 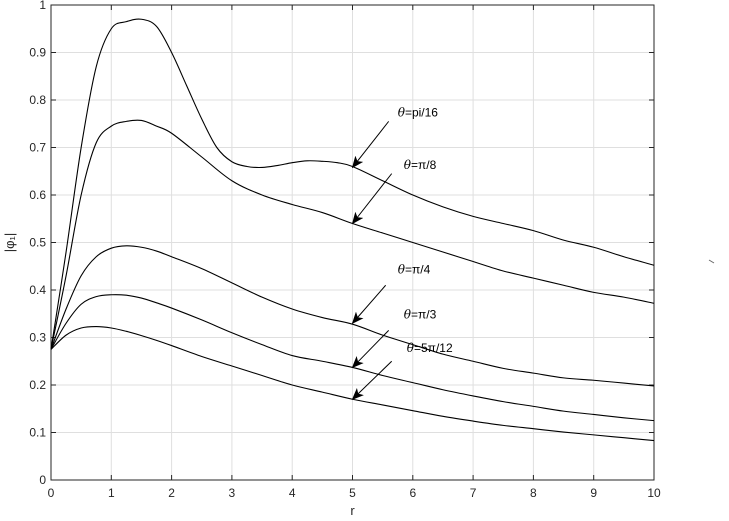 I want to click on annotation-value: =π/4, so click(x=418, y=269).